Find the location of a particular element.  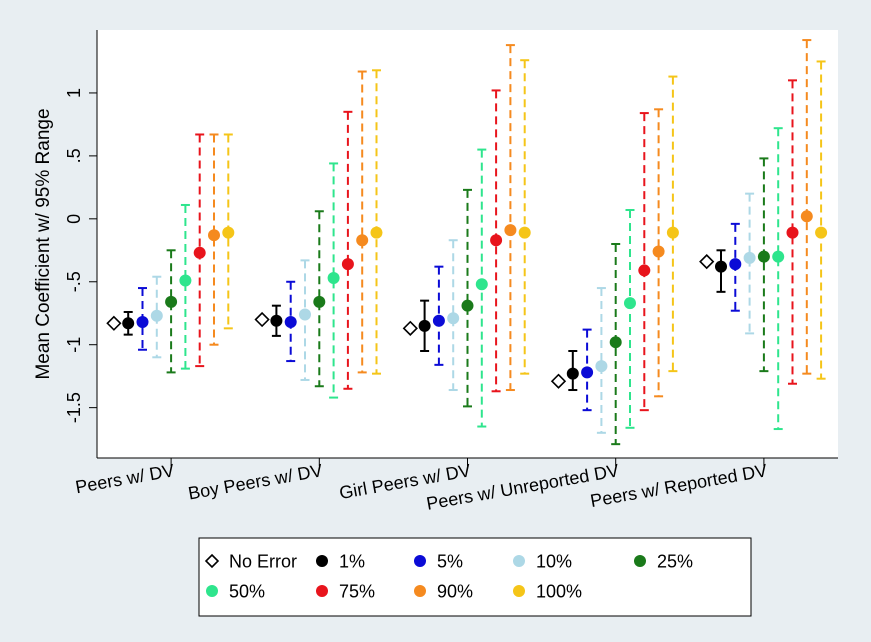

x-tick-label: Boy Peers w/ DV is located at coordinates (255, 481).